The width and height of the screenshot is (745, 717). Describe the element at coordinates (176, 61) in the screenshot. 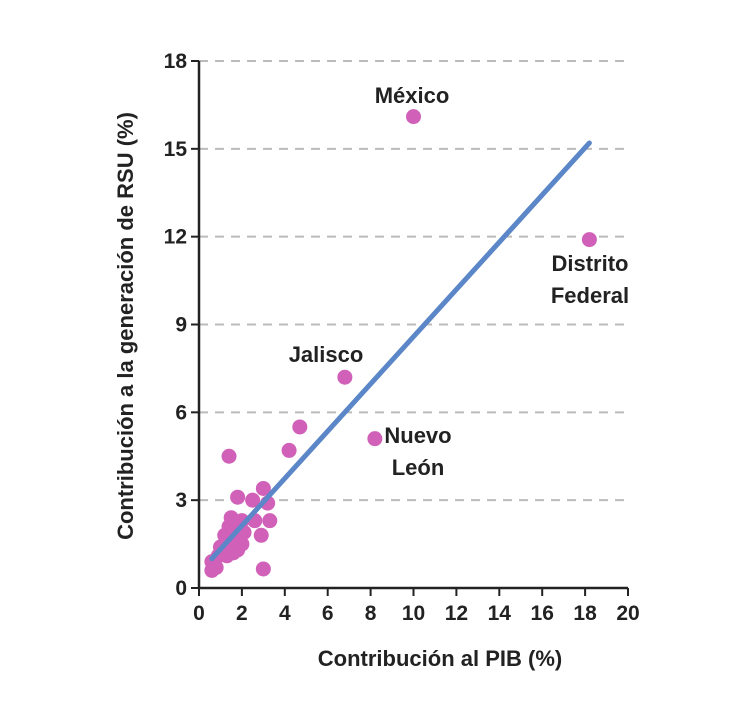

I see `y-tick-label: 18` at that location.